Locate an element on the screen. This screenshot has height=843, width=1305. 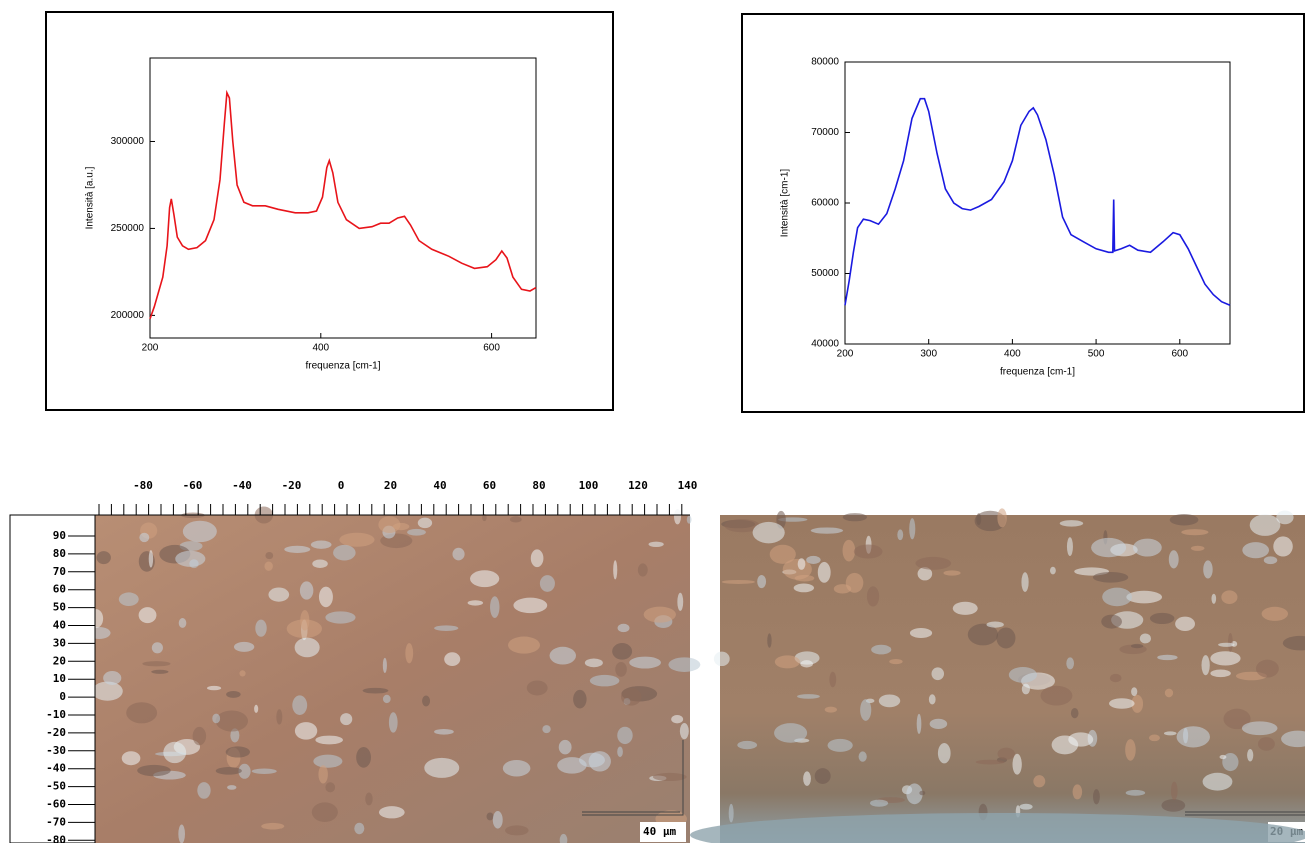
ruler-label: -60 is located at coordinates (193, 485).